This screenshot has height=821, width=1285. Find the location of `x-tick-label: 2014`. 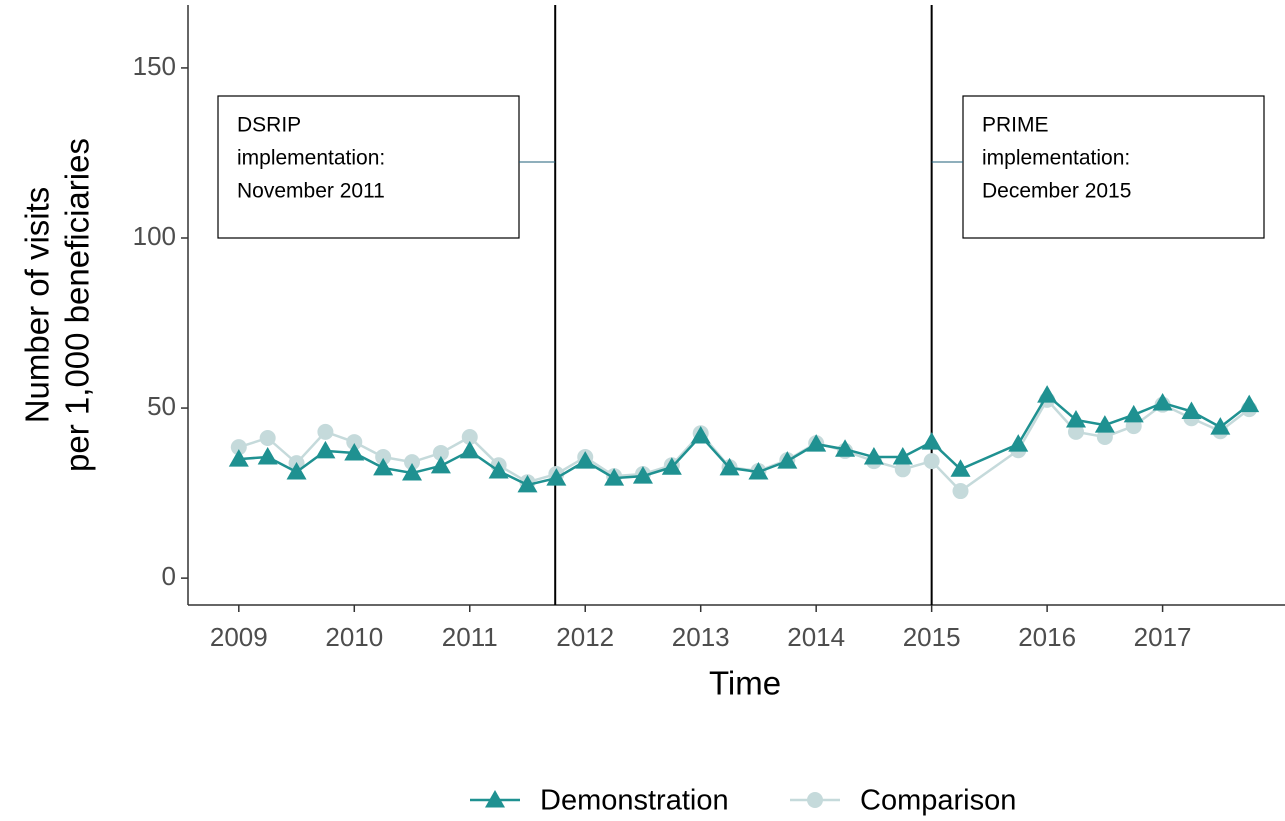

x-tick-label: 2014 is located at coordinates (816, 637).